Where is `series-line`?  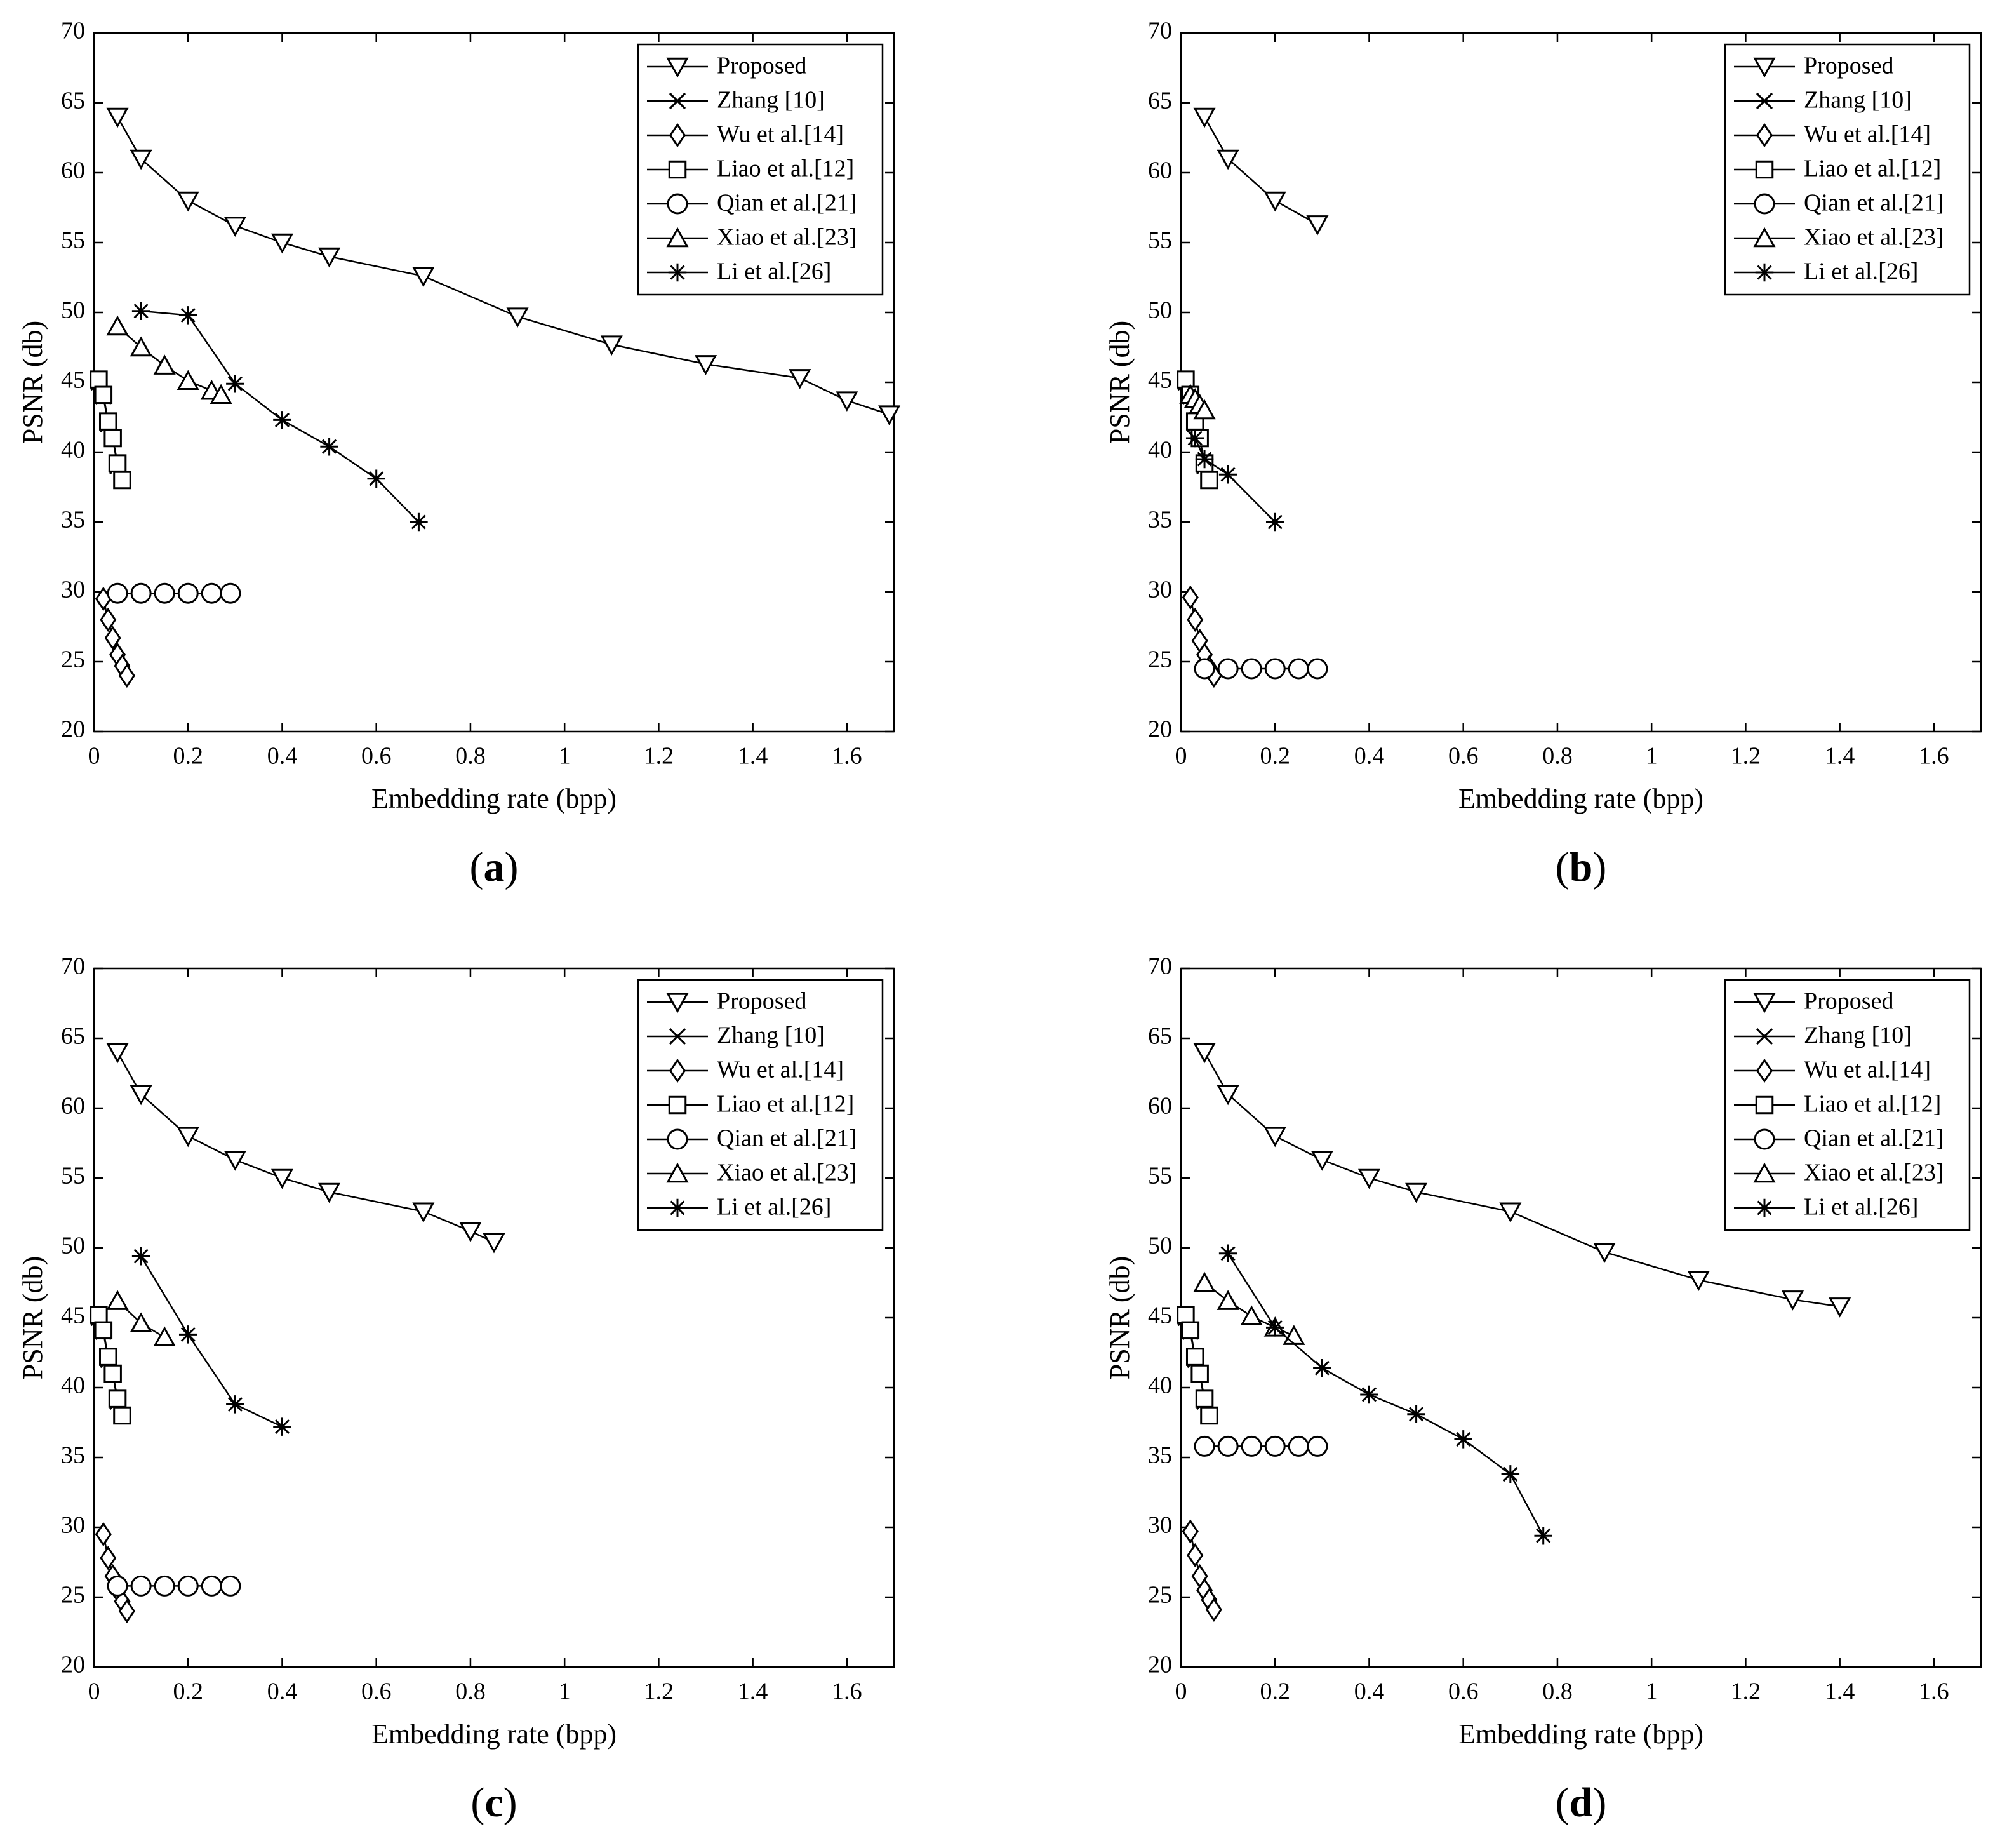 series-line is located at coordinates (1235, 480).